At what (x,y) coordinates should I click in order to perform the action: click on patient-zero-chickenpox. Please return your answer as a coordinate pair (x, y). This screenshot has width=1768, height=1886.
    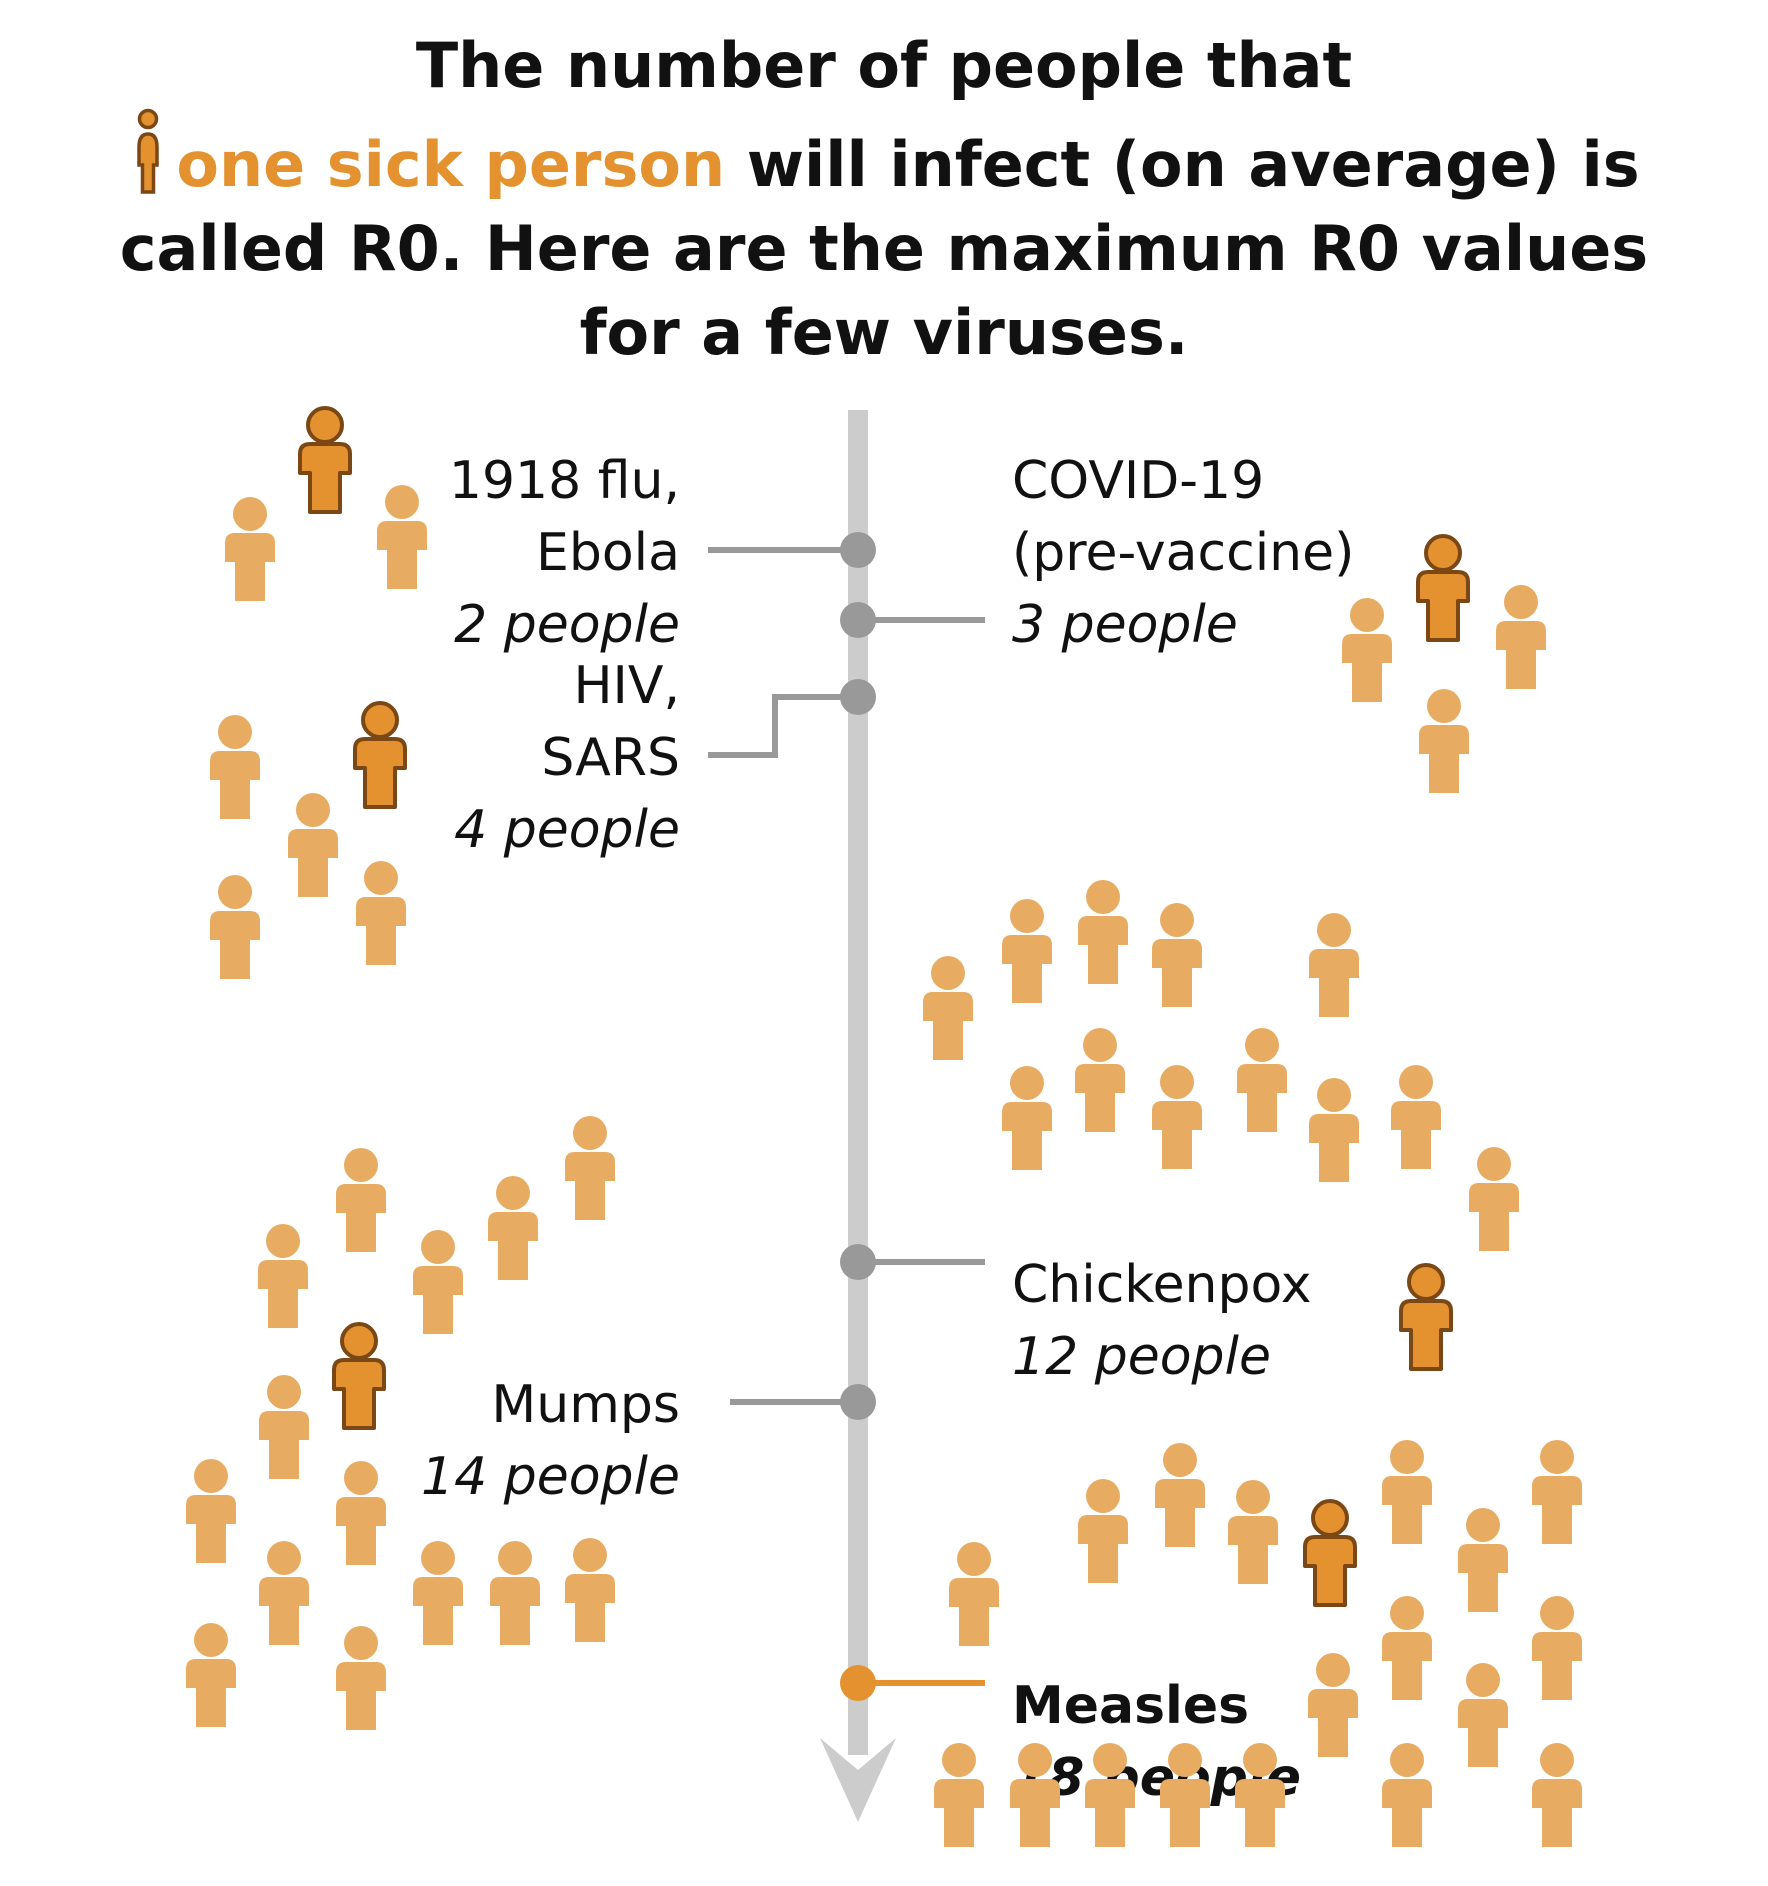
    Looking at the image, I should click on (1426, 1317).